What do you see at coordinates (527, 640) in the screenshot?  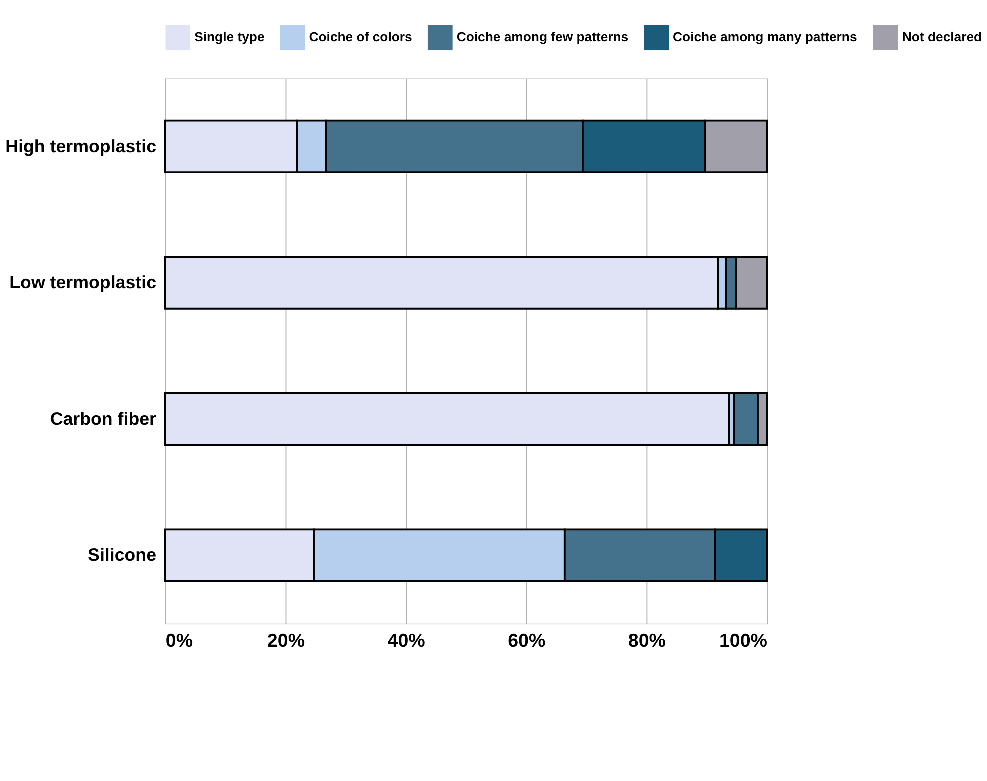 I see `x-tick-label: 60%` at bounding box center [527, 640].